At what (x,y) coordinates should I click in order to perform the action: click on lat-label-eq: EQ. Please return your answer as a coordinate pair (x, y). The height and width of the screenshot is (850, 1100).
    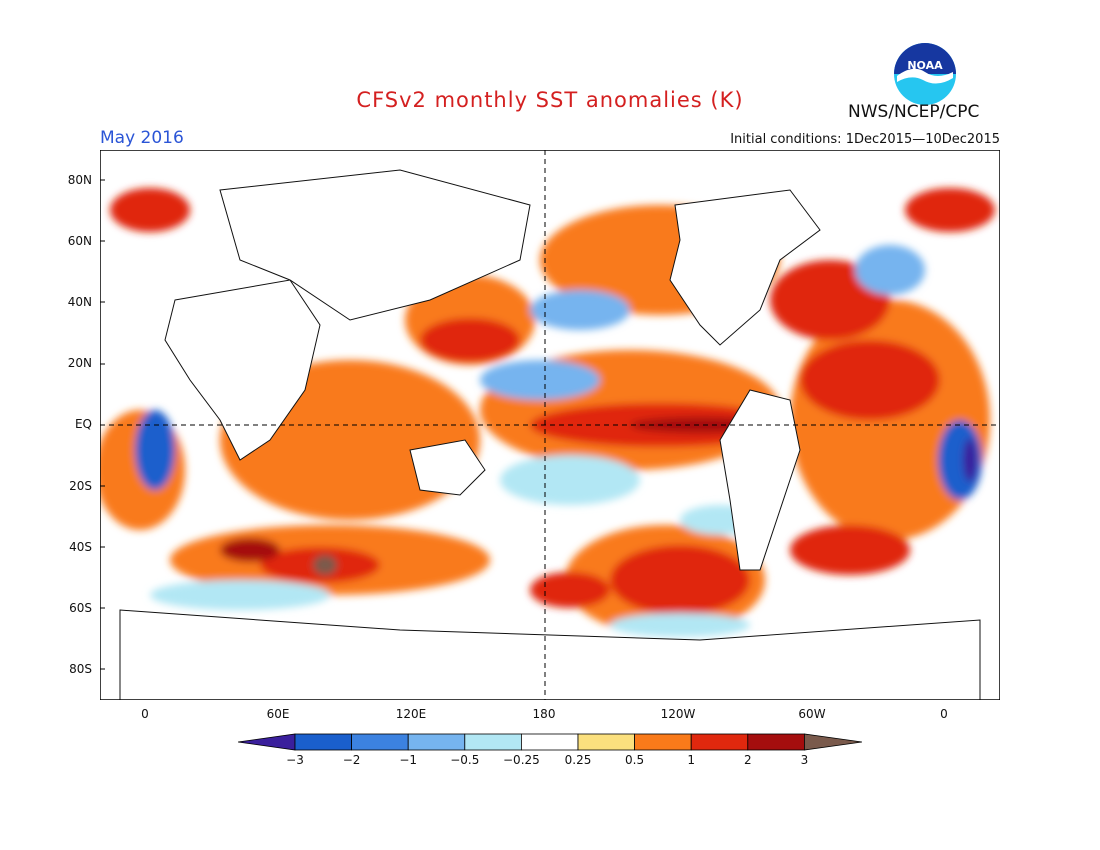
    Looking at the image, I should click on (83, 424).